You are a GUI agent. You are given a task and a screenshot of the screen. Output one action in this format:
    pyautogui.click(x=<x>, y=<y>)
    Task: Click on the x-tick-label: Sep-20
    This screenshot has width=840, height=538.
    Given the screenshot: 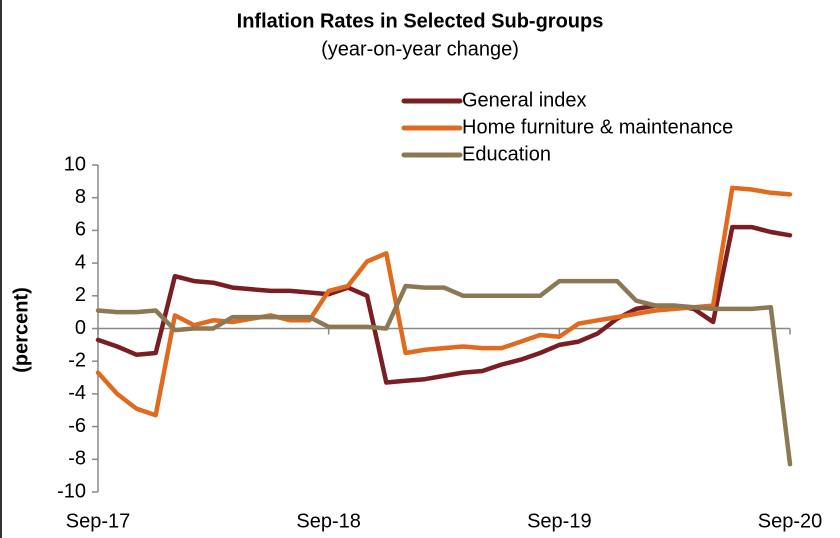 What is the action you would take?
    pyautogui.click(x=790, y=521)
    